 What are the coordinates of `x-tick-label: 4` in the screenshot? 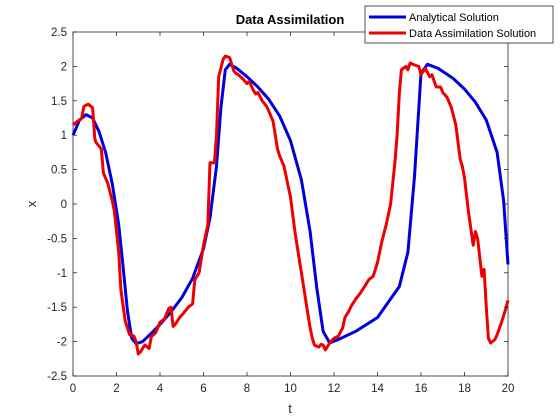 It's located at (160, 389).